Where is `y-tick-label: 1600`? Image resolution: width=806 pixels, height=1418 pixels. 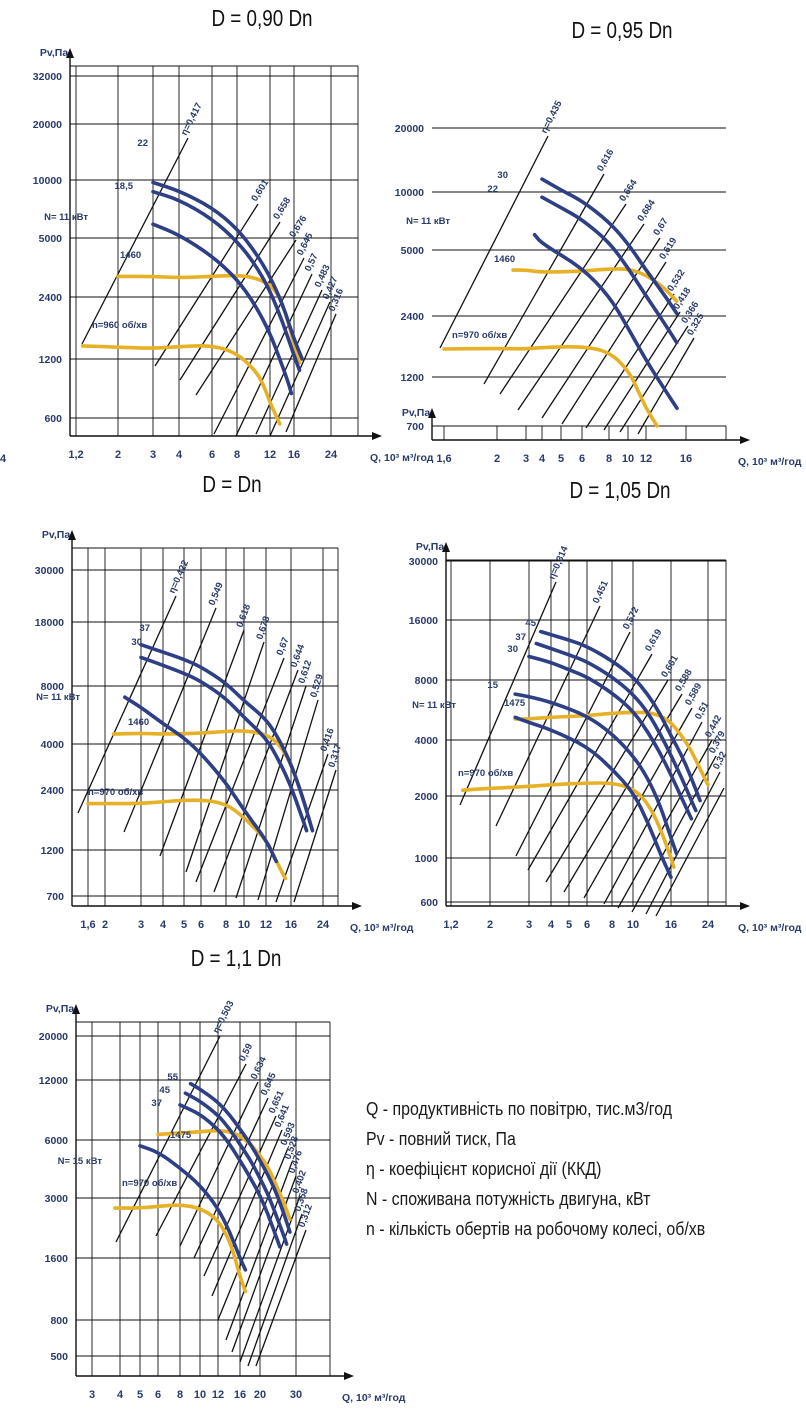
y-tick-label: 1600 is located at coordinates (57, 1259).